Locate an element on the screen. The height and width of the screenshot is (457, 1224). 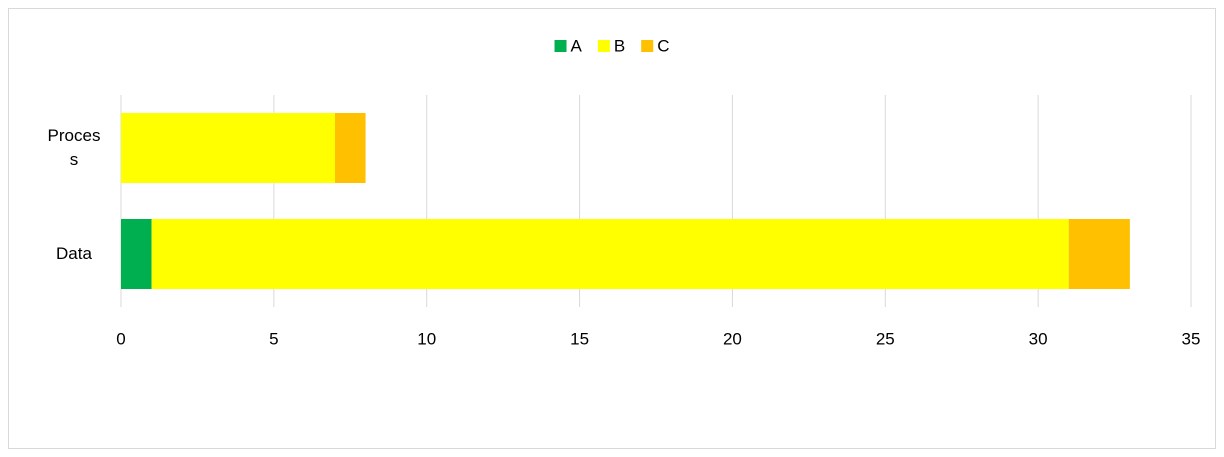
x-tick-label: 15 is located at coordinates (579, 338).